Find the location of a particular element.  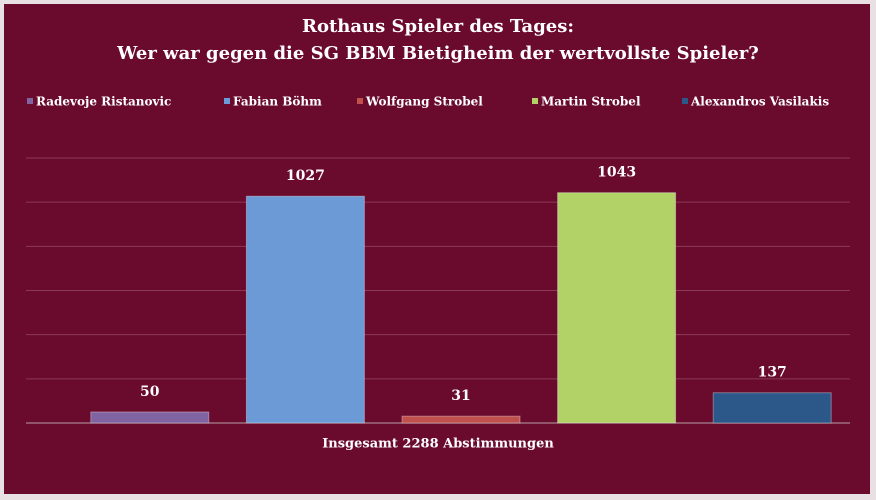

data-label: 31 is located at coordinates (460, 396).